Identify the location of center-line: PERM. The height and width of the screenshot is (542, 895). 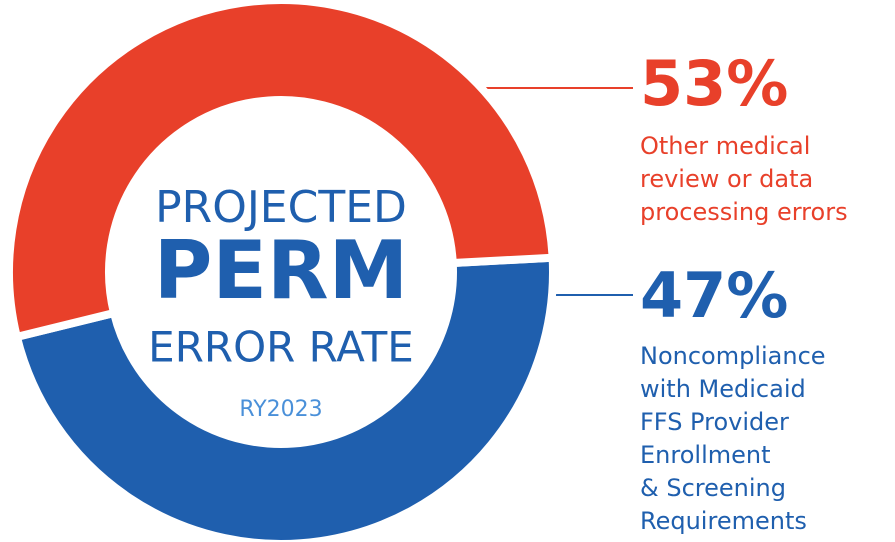
(281, 270).